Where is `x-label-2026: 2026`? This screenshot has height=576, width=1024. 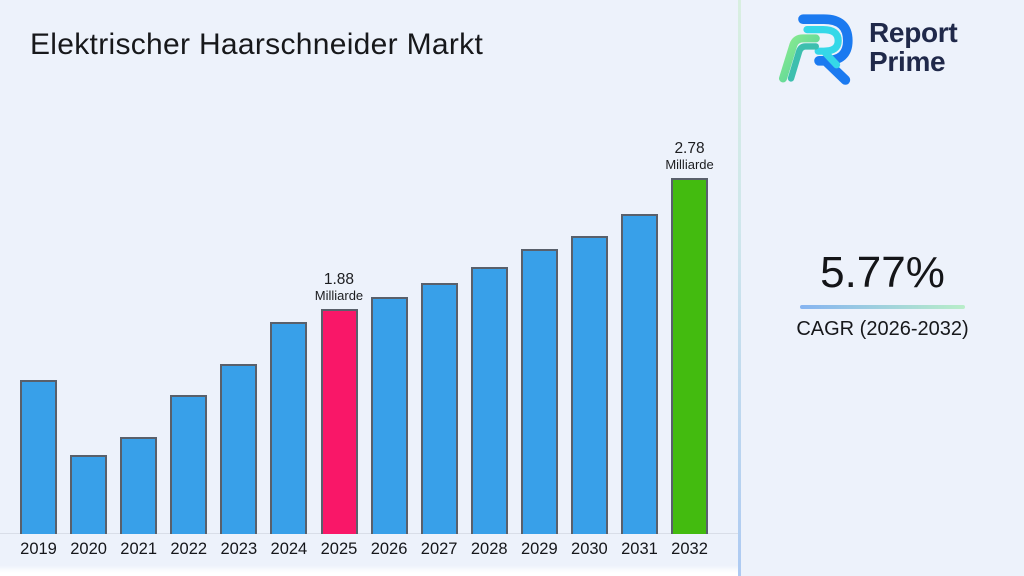
x-label-2026: 2026 is located at coordinates (389, 549).